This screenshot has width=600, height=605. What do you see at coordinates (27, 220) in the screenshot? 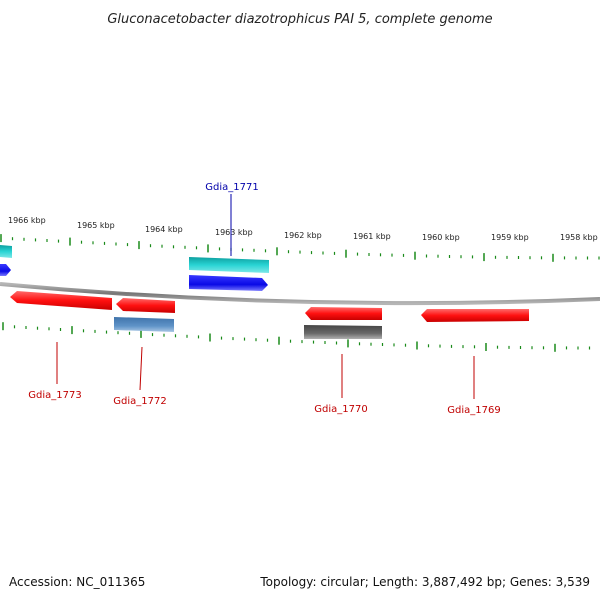
I see `tick-label-1966: 1966 kbp` at bounding box center [27, 220].